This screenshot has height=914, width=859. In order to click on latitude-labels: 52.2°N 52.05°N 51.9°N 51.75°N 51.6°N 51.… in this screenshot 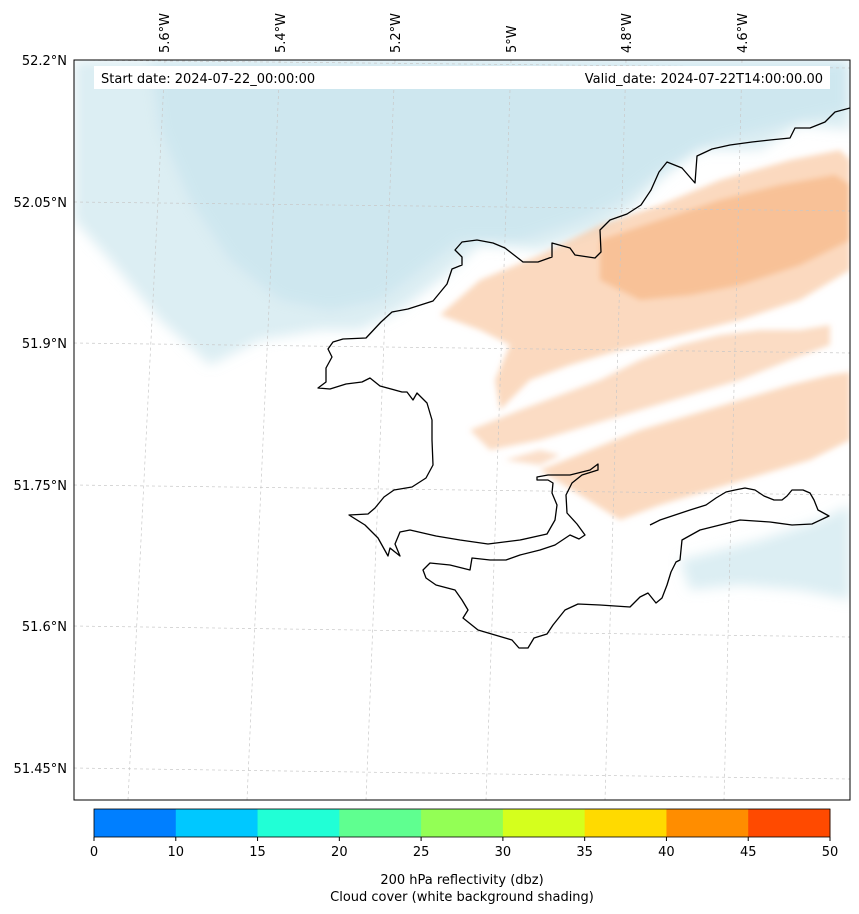, I will do `click(40, 415)`.